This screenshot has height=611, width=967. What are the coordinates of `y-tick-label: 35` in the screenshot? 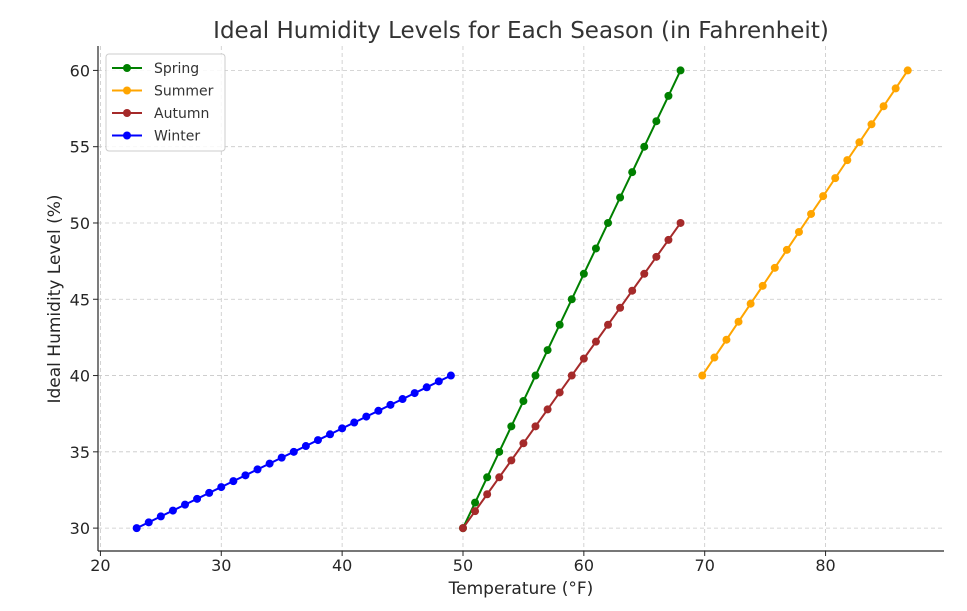 It's located at (80, 452).